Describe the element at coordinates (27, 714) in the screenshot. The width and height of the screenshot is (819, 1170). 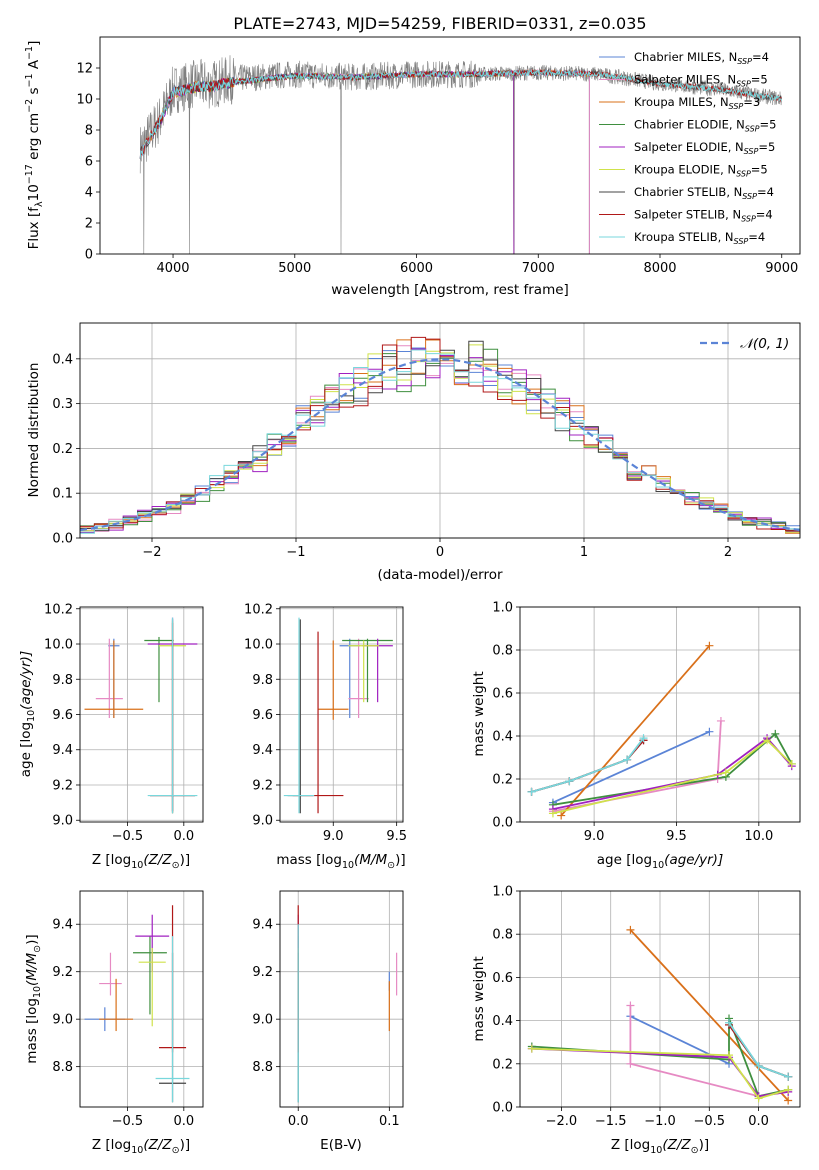
I see `y-axis-label: age [log10(age/yr)]` at that location.